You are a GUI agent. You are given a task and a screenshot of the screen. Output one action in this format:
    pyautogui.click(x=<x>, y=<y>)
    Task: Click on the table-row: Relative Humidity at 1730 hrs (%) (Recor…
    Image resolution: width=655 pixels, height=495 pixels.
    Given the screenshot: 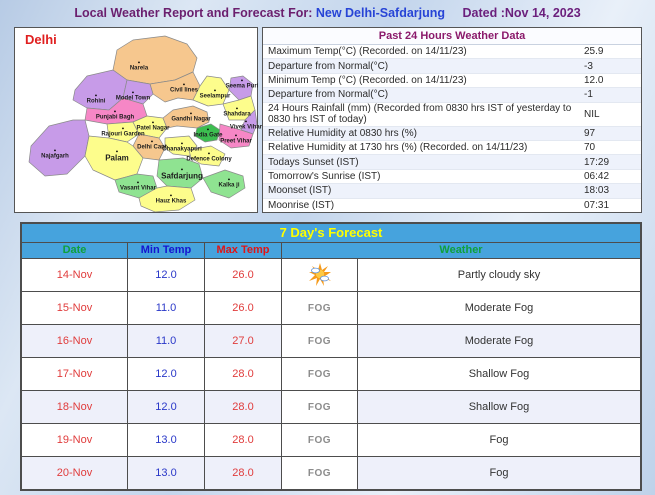 What is the action you would take?
    pyautogui.click(x=452, y=148)
    